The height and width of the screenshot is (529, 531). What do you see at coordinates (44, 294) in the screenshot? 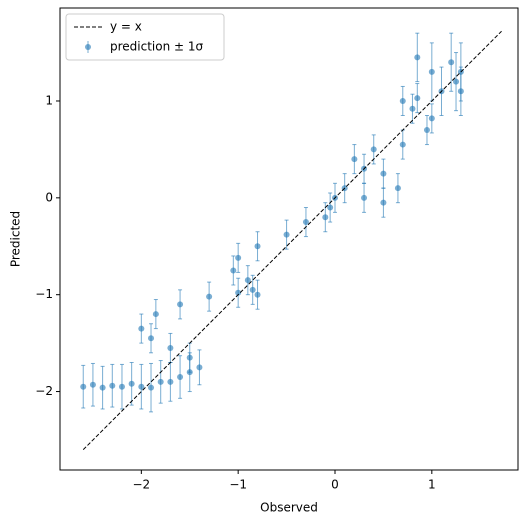
I see `y-tick-label: −1` at bounding box center [44, 294].